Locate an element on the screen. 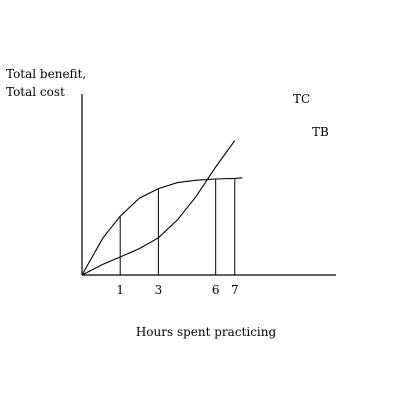  y-axis-label-line-1: Total benefit, is located at coordinates (46, 74).